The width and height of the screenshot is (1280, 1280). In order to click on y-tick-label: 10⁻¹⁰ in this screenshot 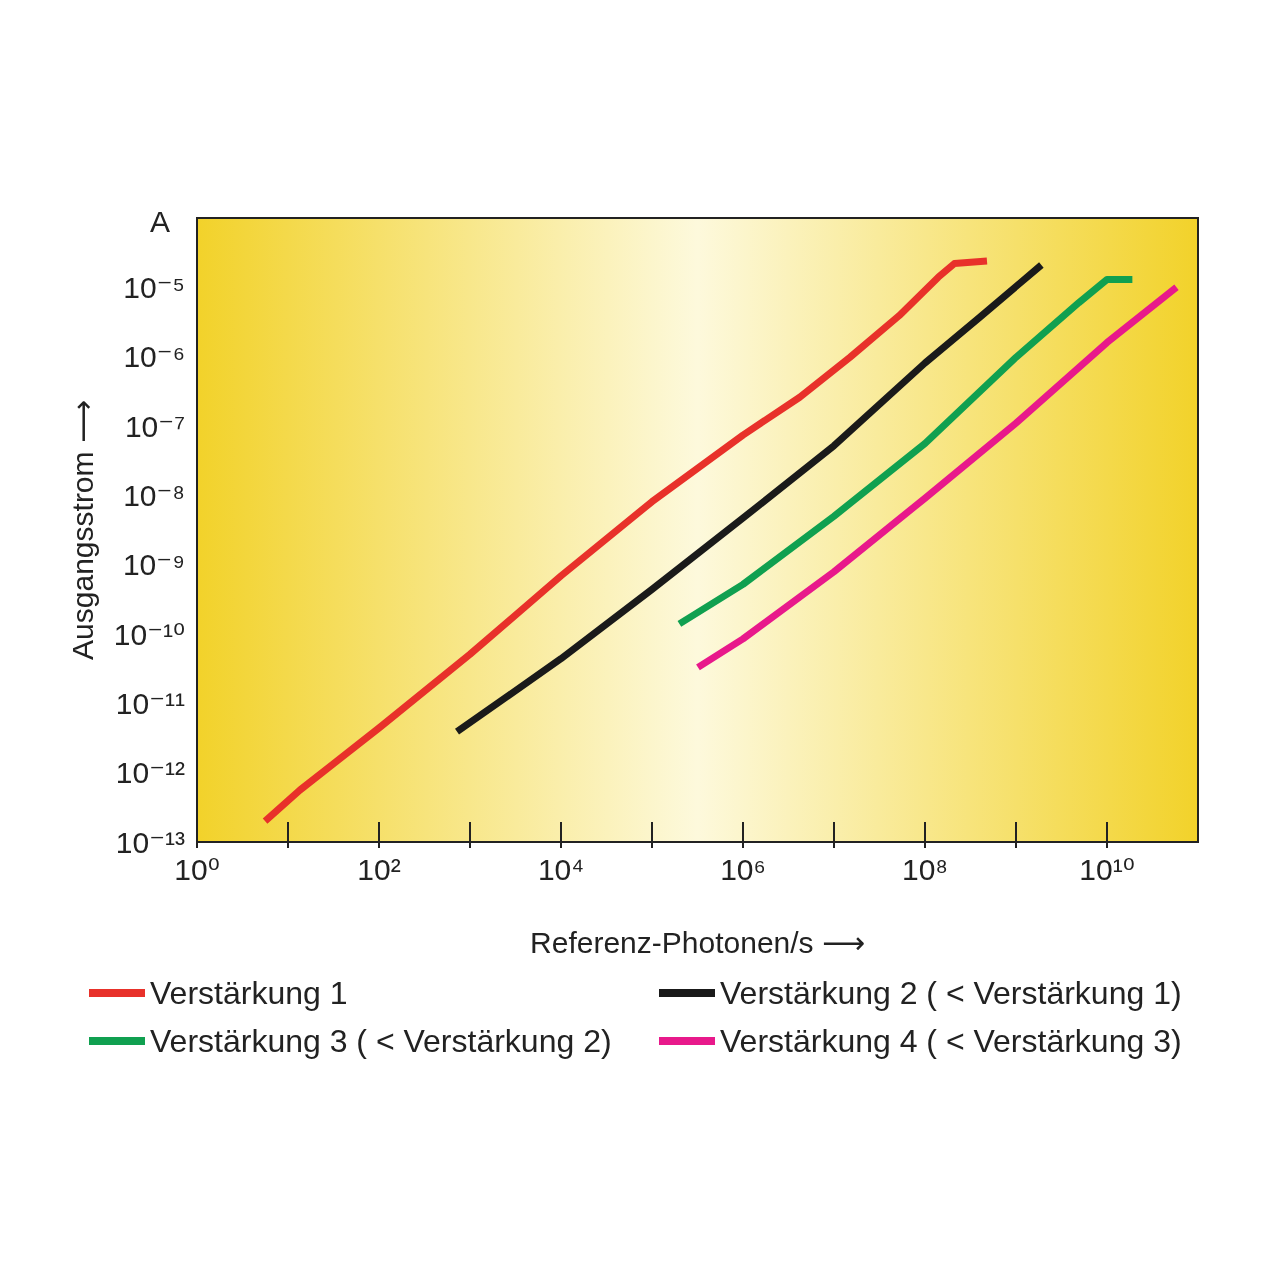, I will do `click(149, 634)`.